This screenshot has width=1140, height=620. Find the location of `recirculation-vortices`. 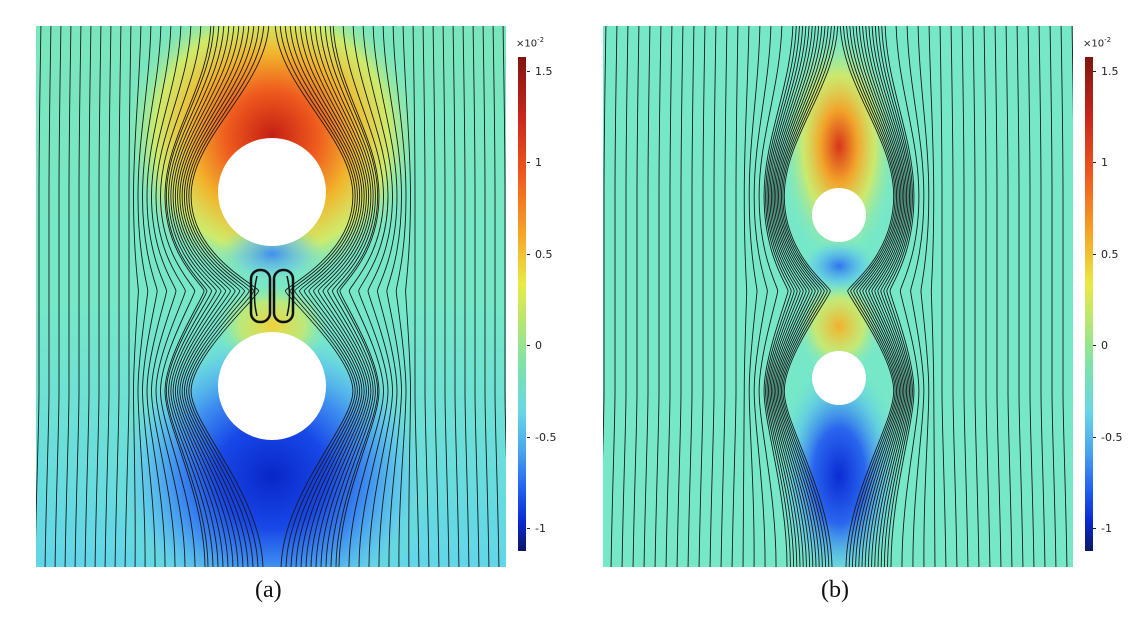

recirculation-vortices is located at coordinates (272, 296).